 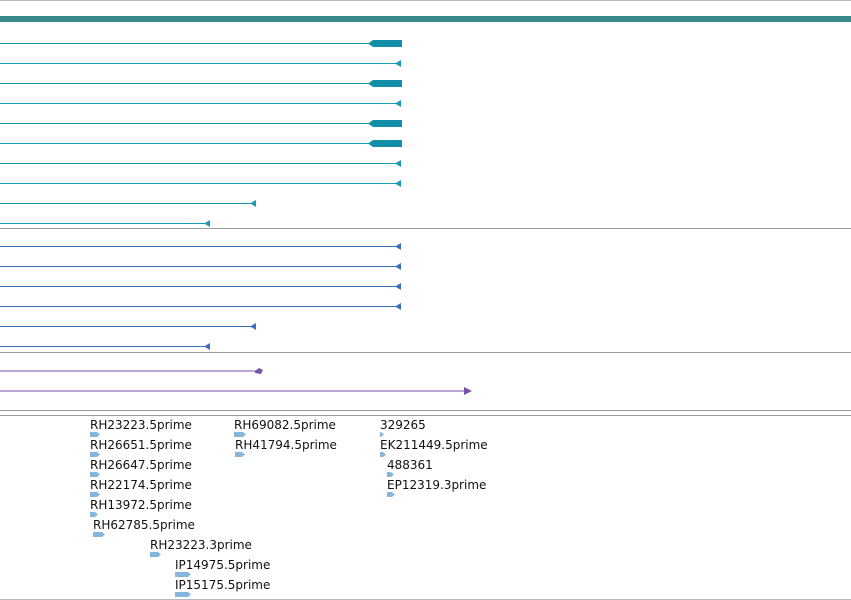 I want to click on est-label: RH13972.5prime, so click(x=141, y=505).